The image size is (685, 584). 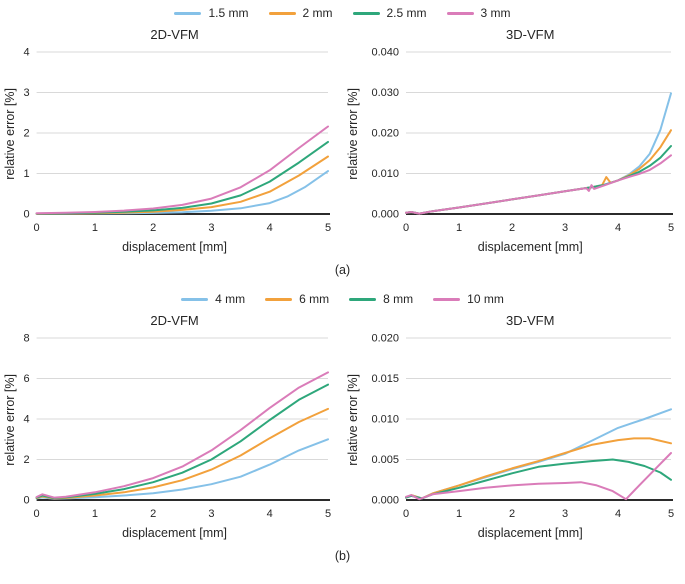 I want to click on legend-b: 4 mm 6 mm 8 mm 10 mm, so click(x=342, y=299).